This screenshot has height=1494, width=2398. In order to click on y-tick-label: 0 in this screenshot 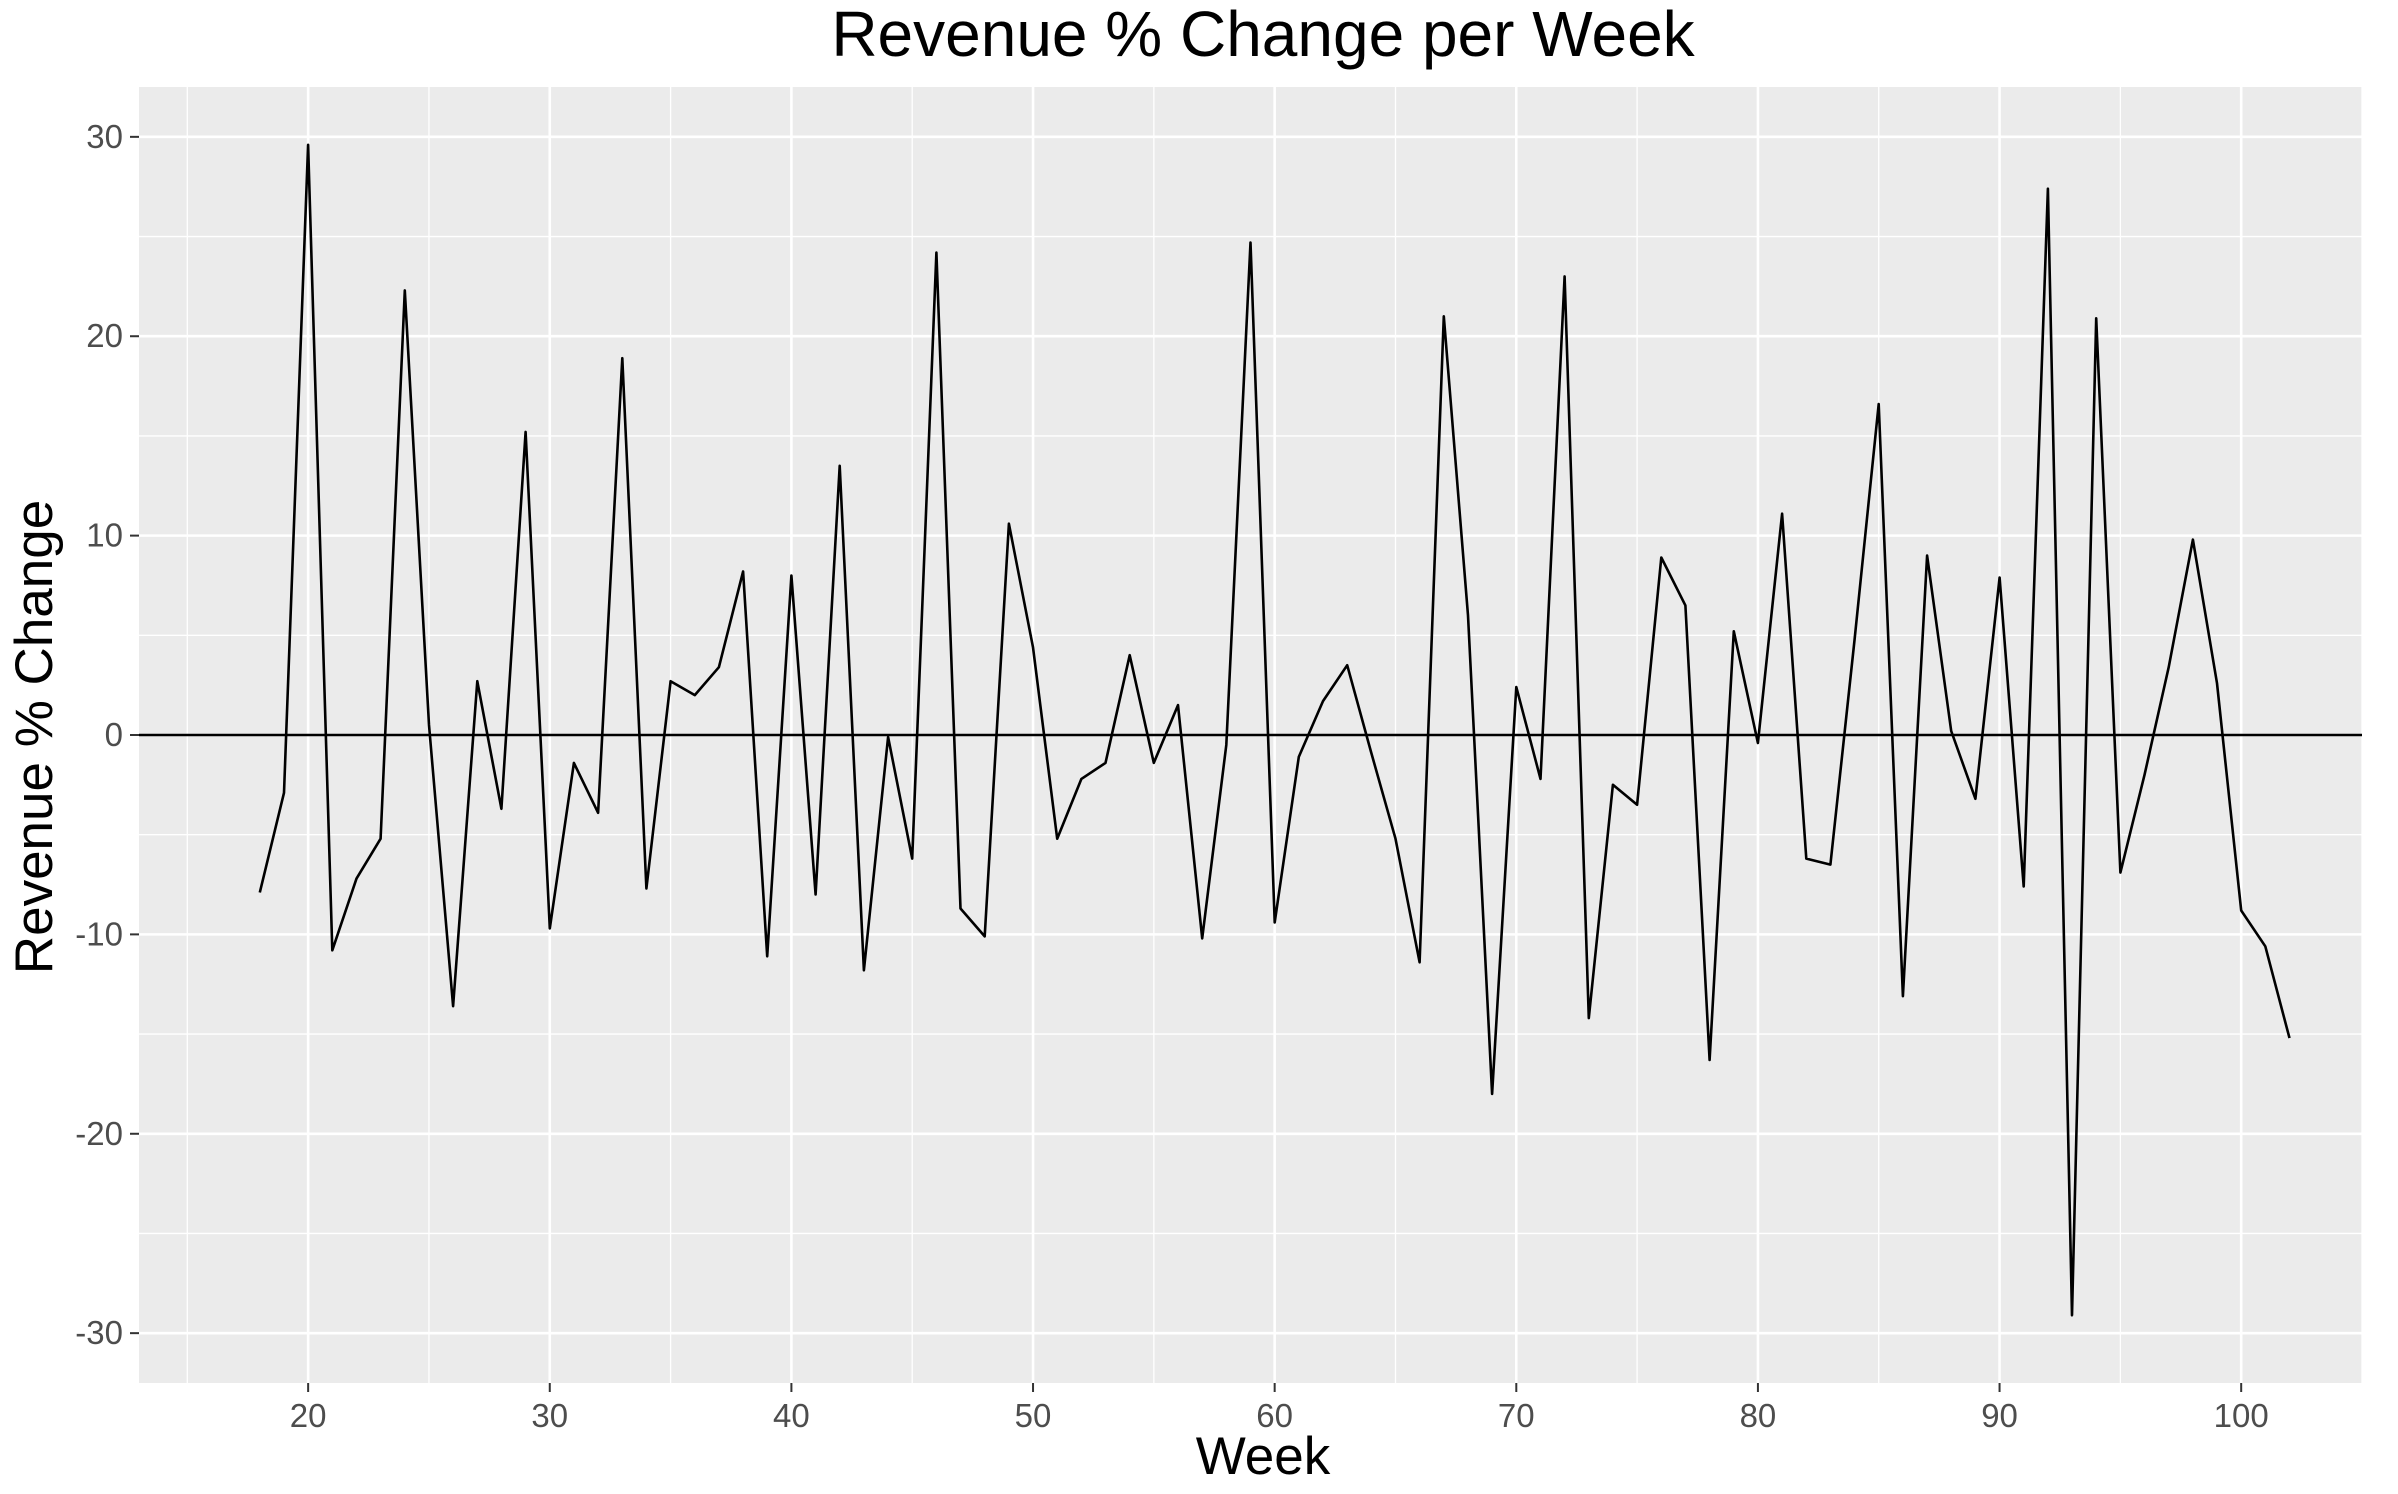, I will do `click(114, 734)`.